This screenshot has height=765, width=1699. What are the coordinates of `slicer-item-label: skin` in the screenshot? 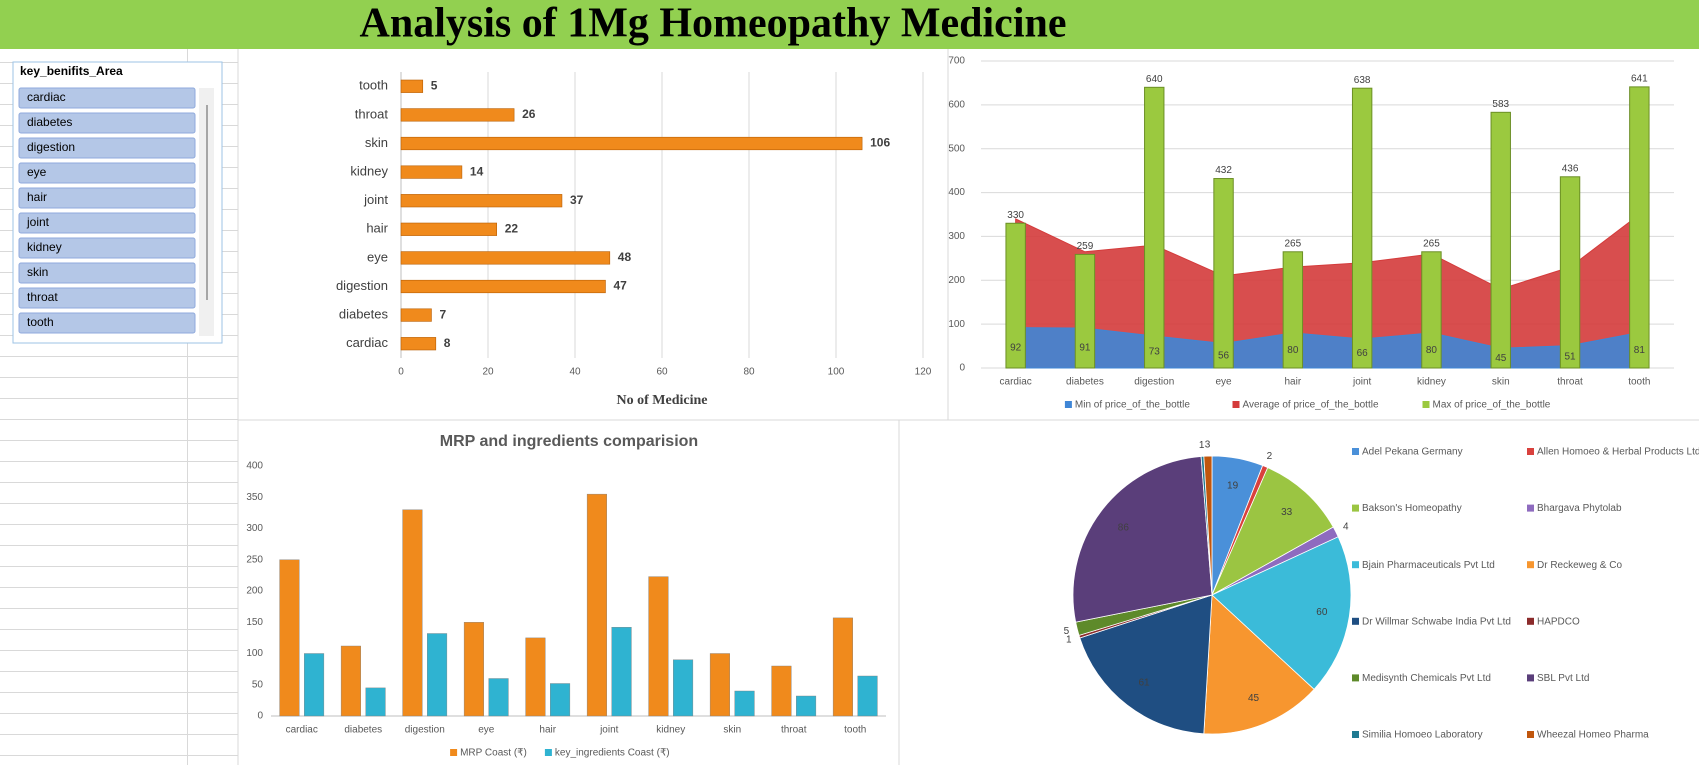 It's located at (37, 272).